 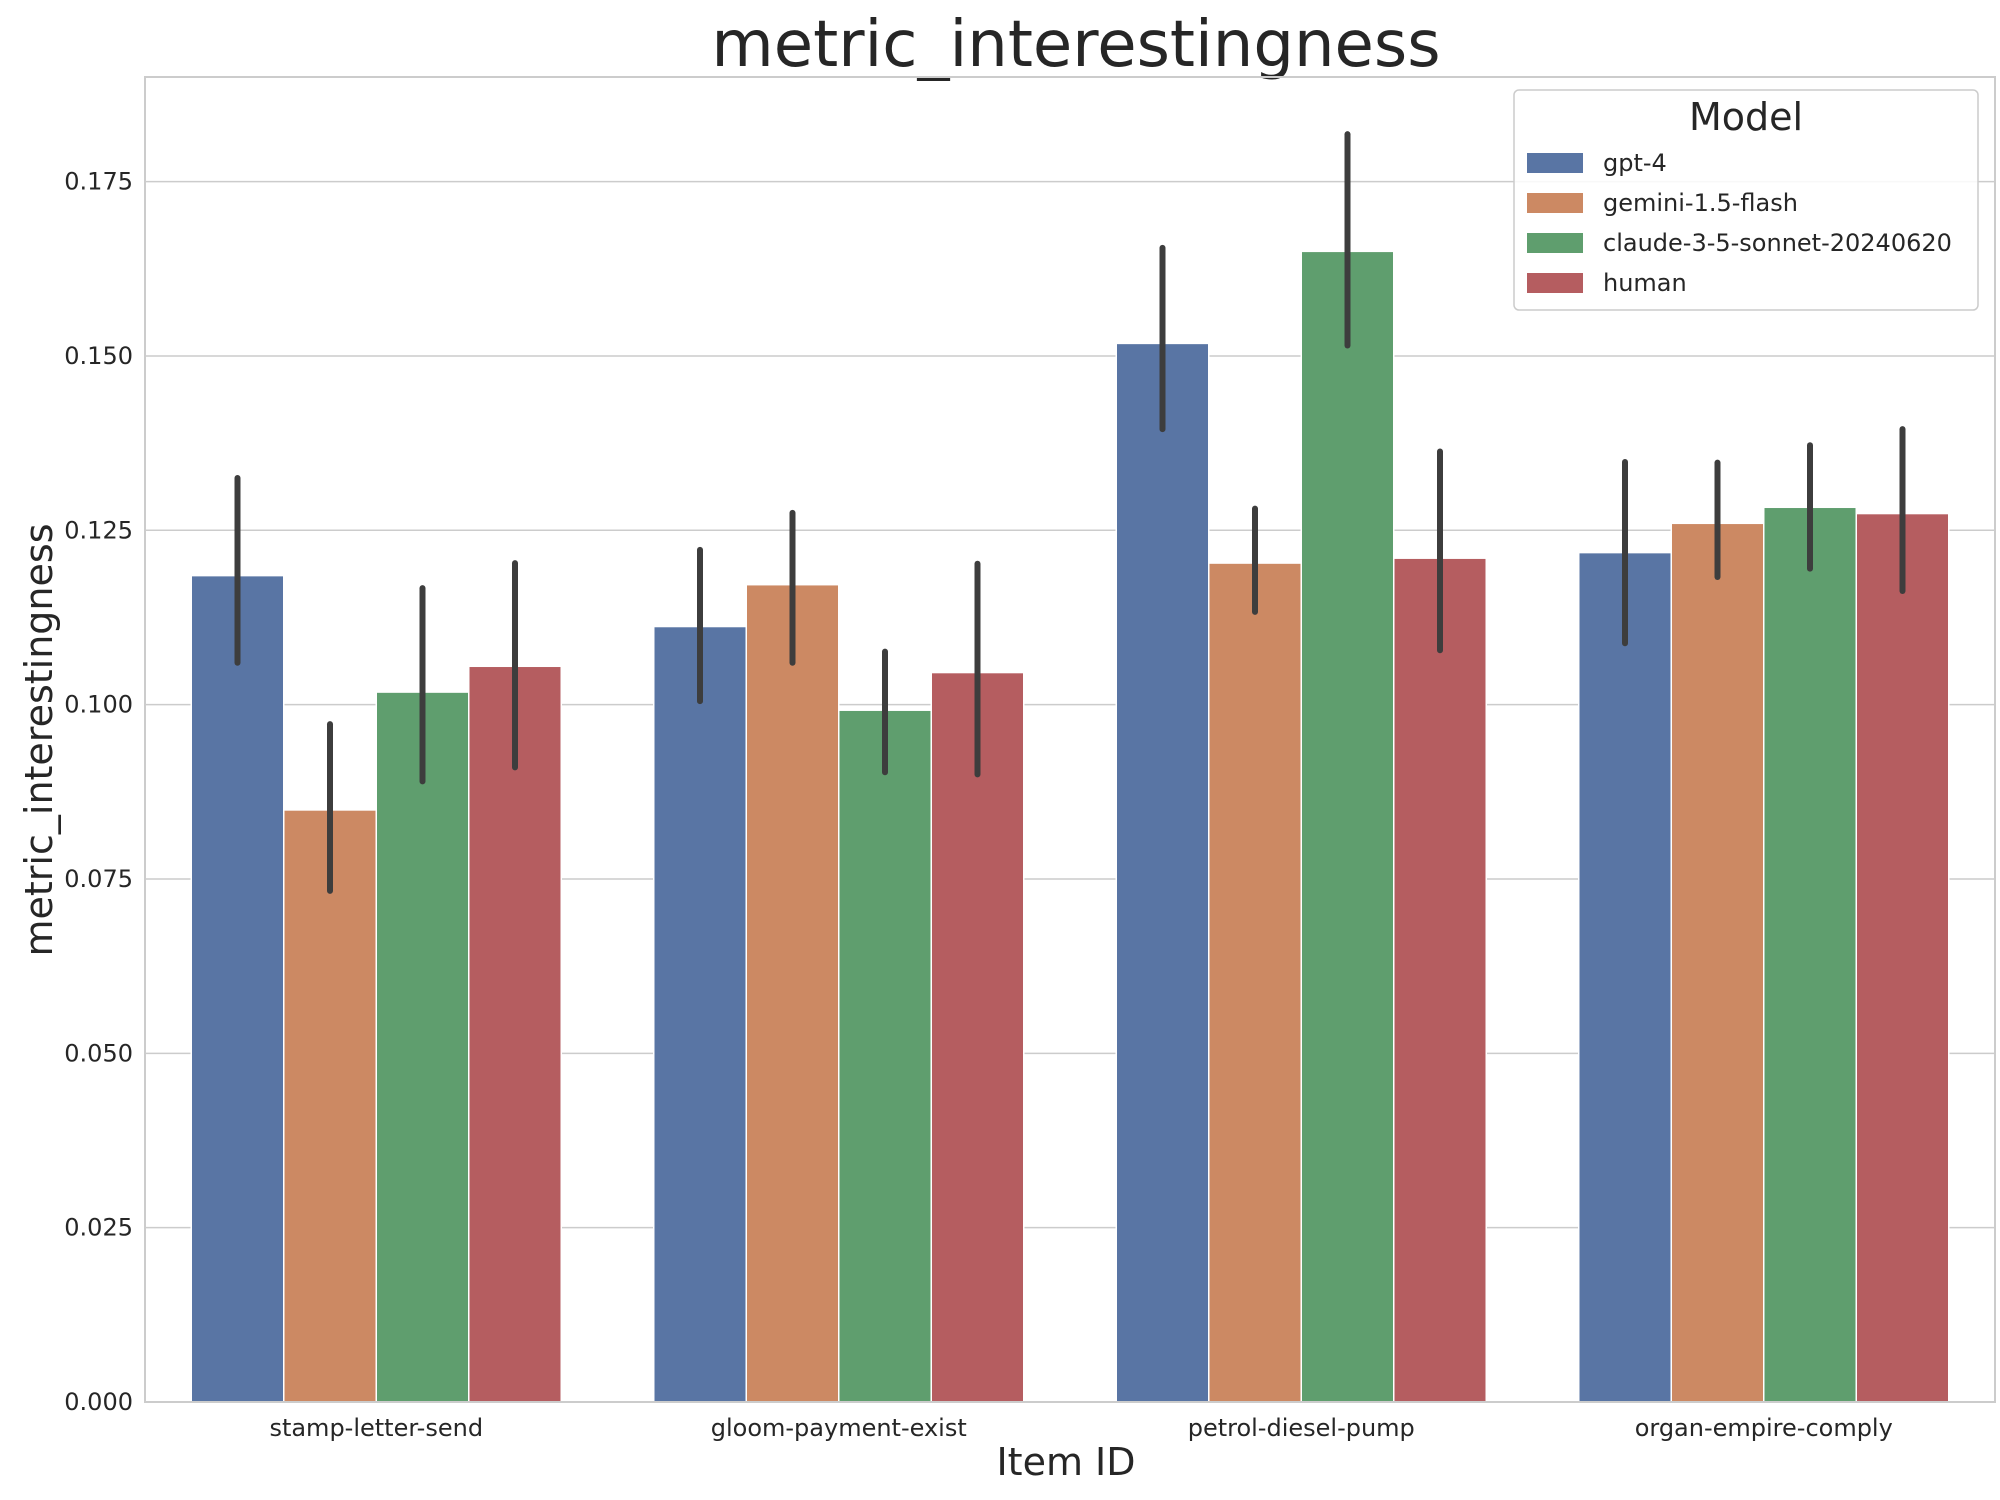 I want to click on x-tick-label: gloom-payment-exist, so click(x=839, y=1428).